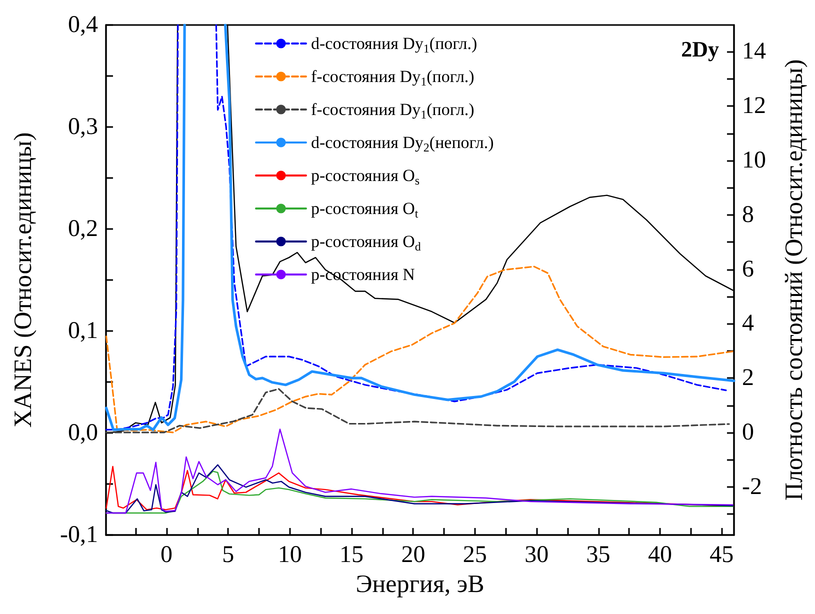 The image size is (815, 614). Describe the element at coordinates (748, 323) in the screenshot. I see `y2-tick-label: 4` at that location.